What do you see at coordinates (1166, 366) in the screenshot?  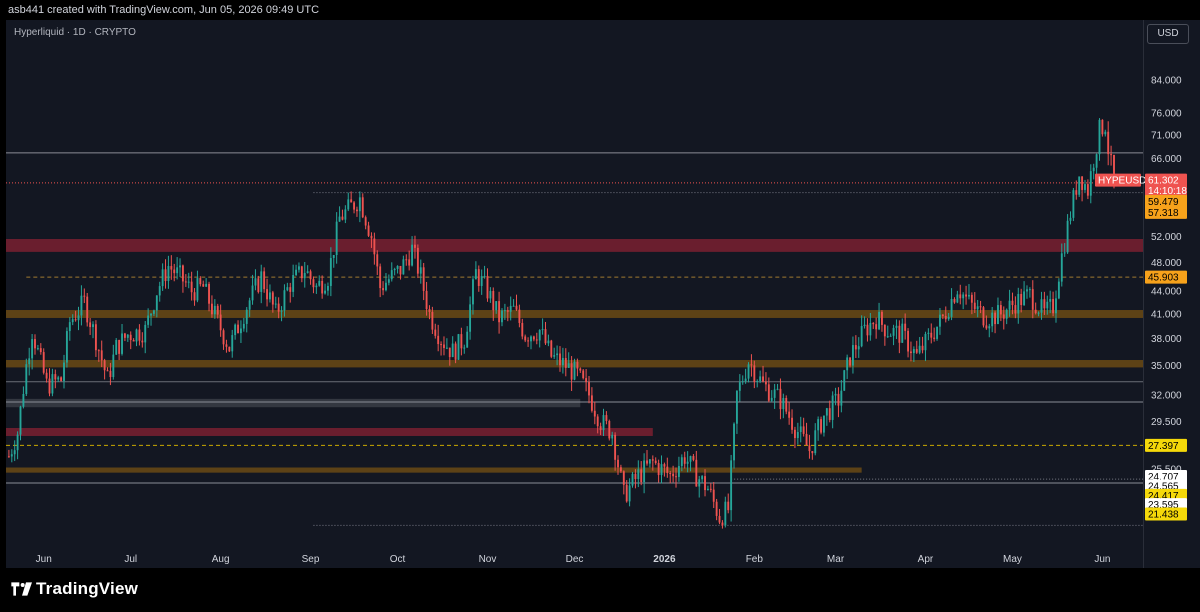 I see `price-tick: 35.000` at bounding box center [1166, 366].